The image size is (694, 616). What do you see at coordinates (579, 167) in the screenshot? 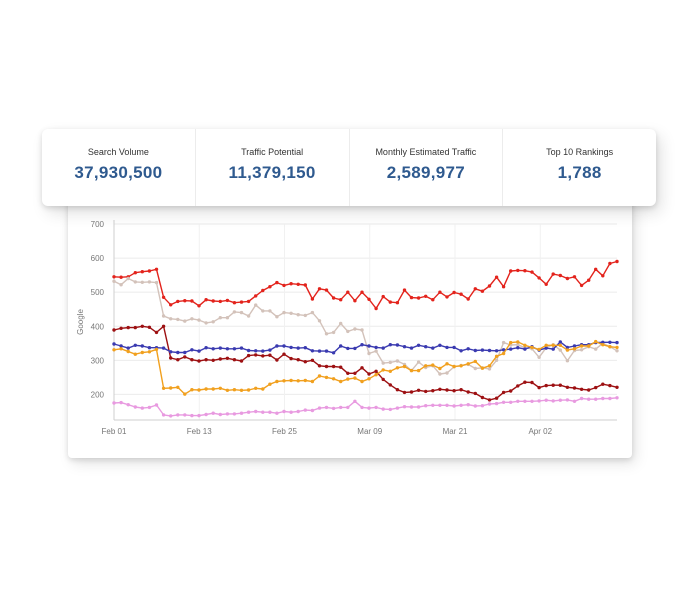
I see `stat-top-10-rankings: Top 10 Rankings 1,788` at bounding box center [579, 167].